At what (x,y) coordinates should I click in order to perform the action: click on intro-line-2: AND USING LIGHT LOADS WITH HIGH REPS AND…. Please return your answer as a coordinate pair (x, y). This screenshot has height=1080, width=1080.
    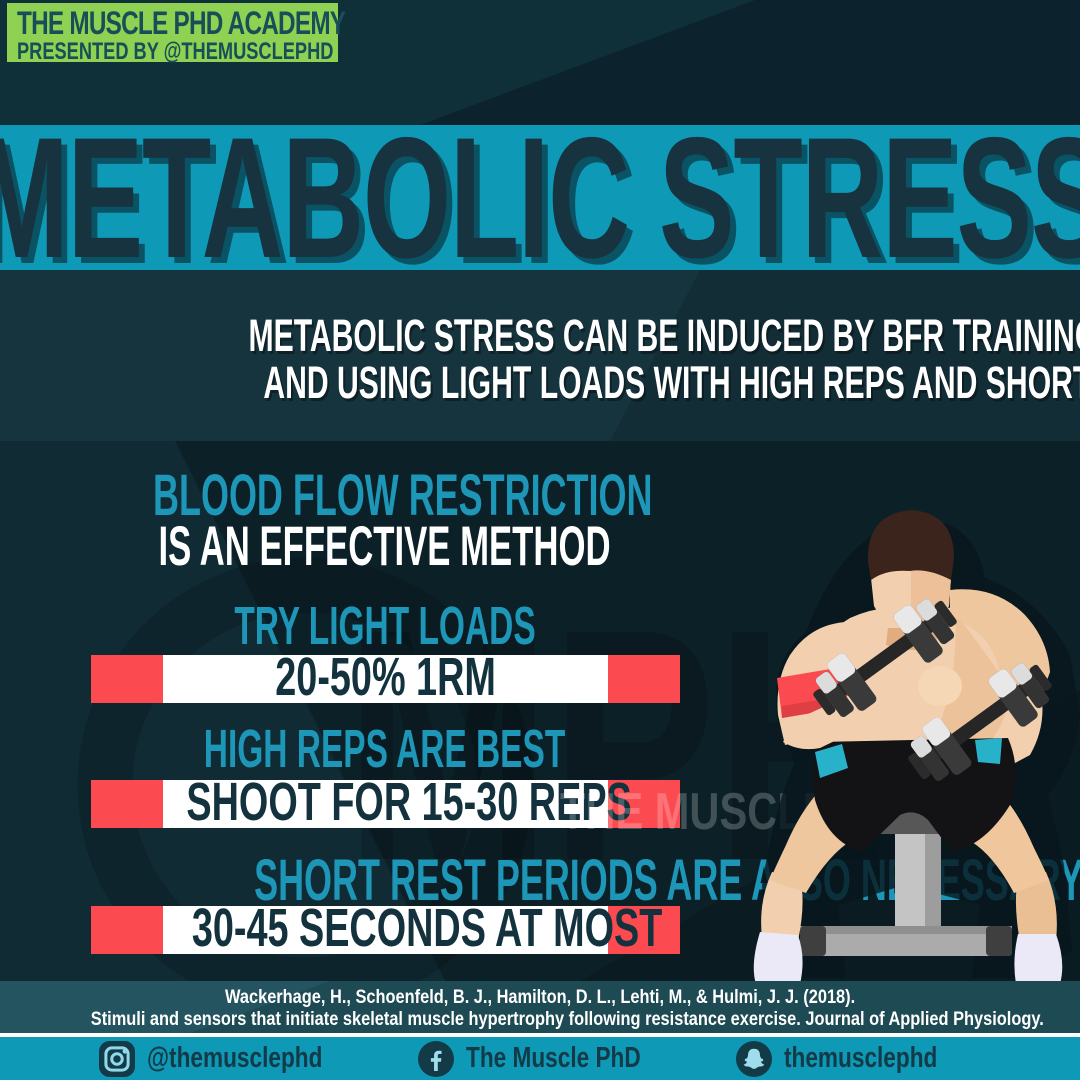
    Looking at the image, I should click on (671, 382).